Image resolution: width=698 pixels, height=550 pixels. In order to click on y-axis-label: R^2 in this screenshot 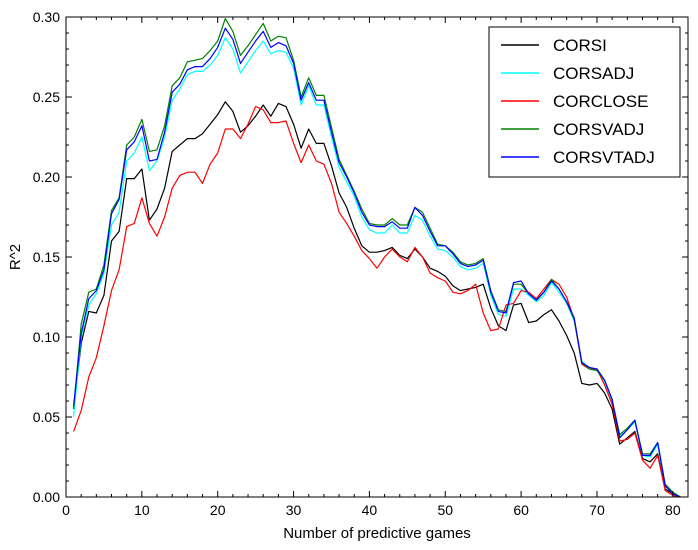, I will do `click(15, 257)`.